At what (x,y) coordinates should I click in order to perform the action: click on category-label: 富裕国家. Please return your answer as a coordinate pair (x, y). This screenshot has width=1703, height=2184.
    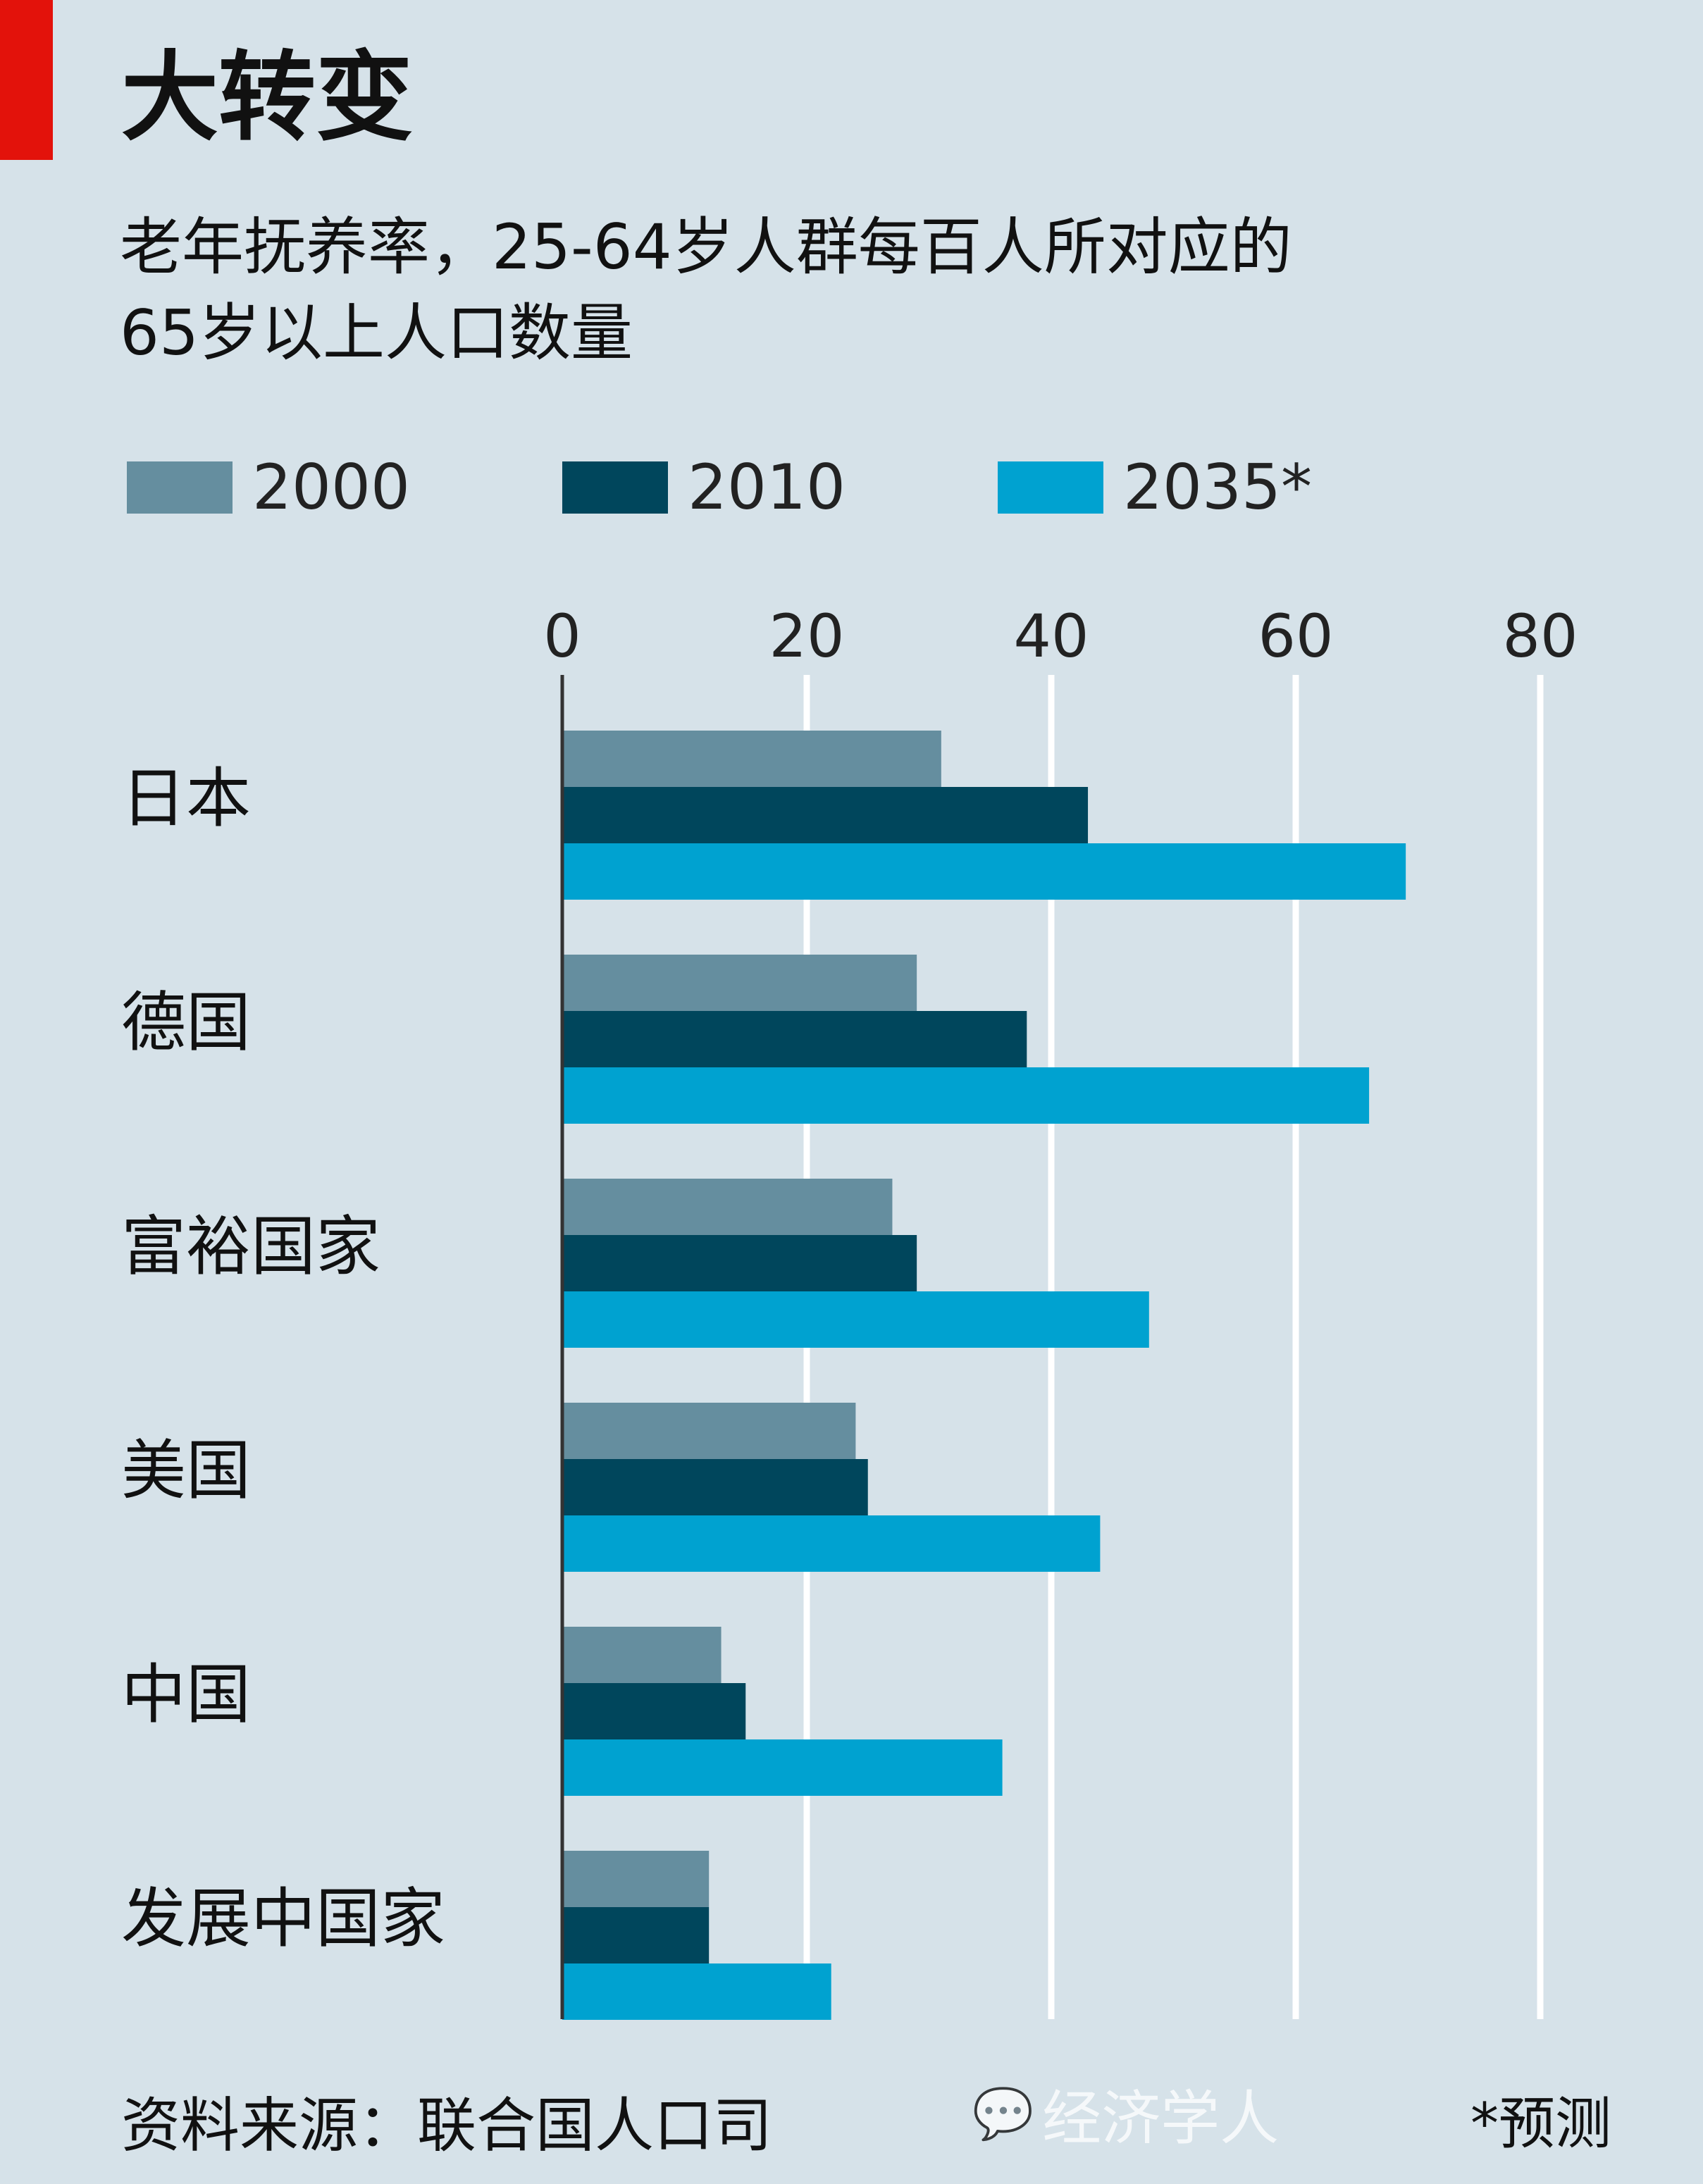
    Looking at the image, I should click on (251, 1246).